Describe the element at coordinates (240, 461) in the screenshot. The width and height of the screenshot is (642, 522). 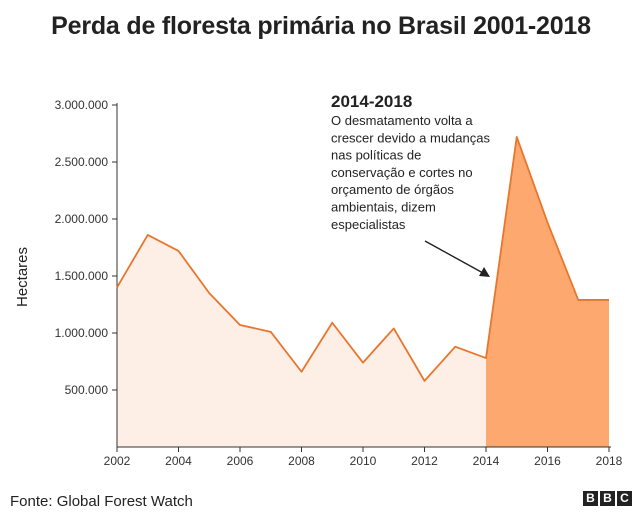
I see `x-tick-label: 2006` at that location.